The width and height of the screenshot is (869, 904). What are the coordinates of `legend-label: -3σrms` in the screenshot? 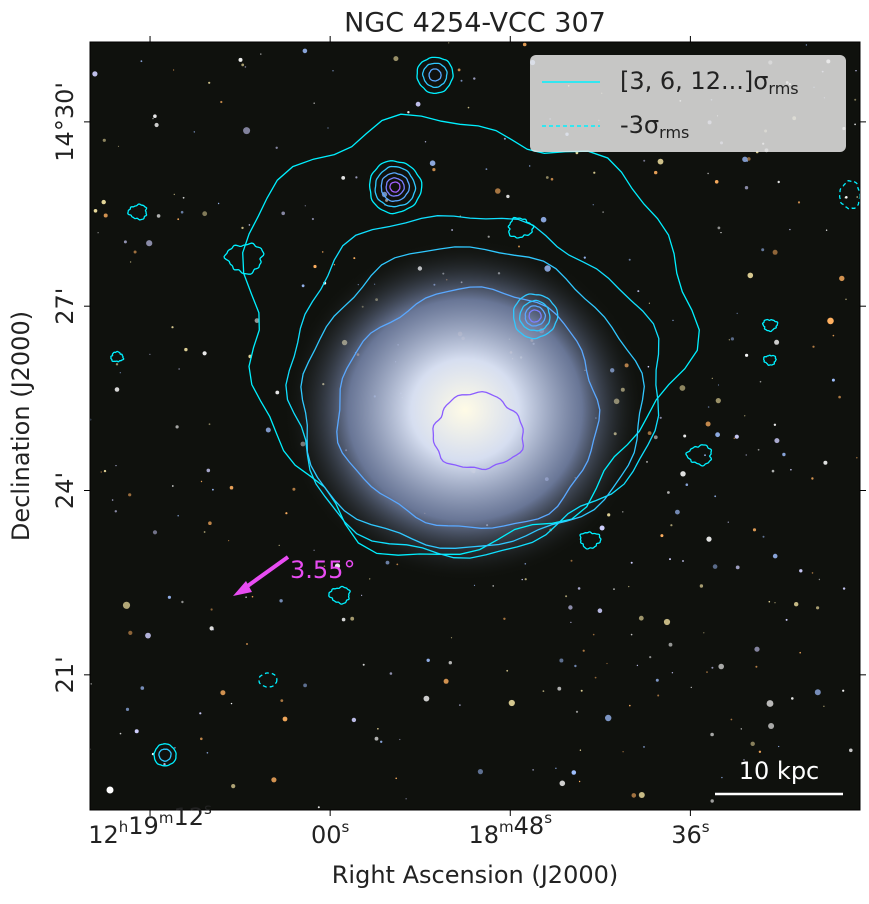 It's located at (654, 126).